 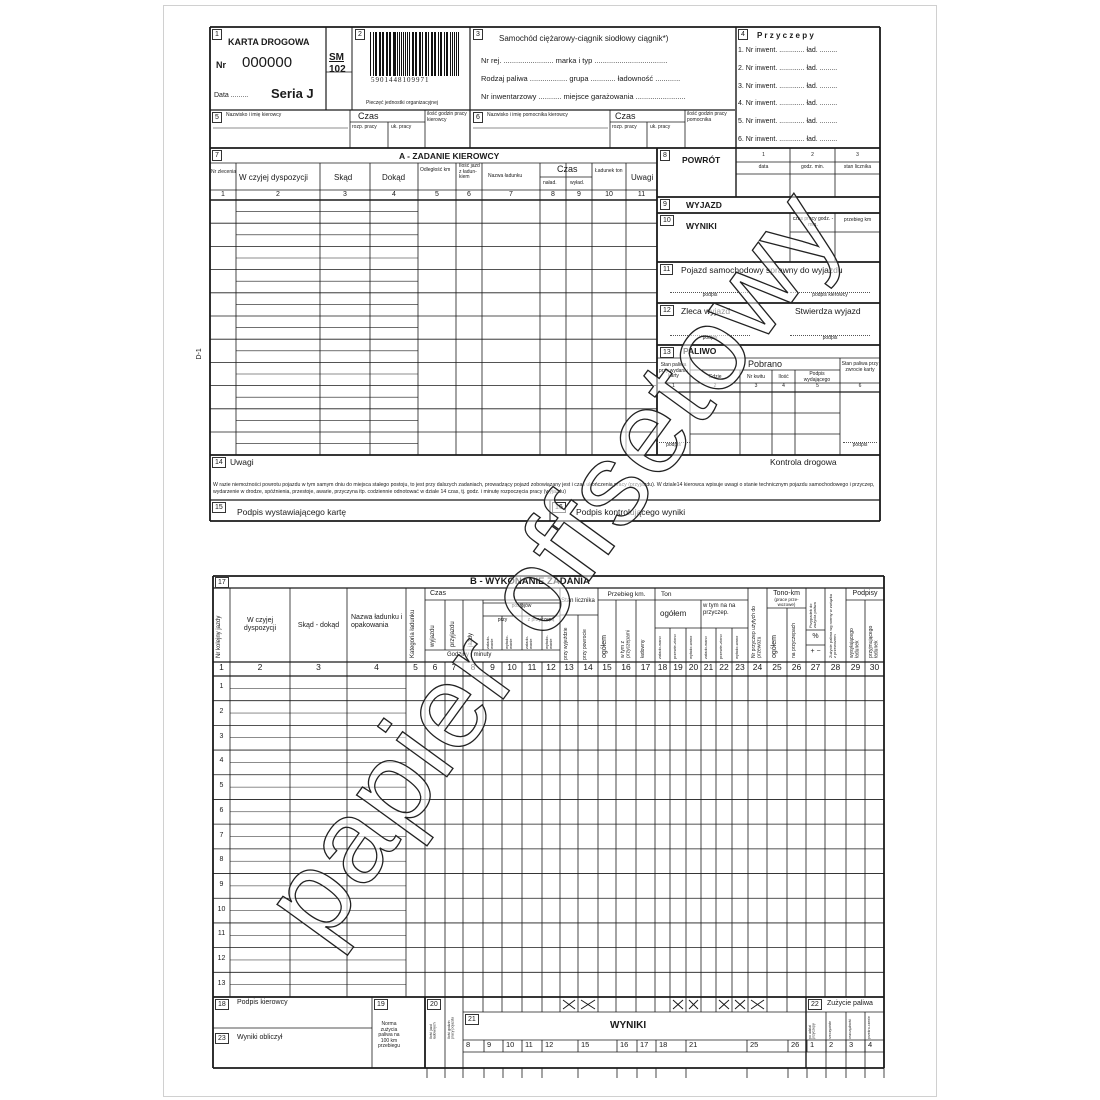 I want to click on col-number: 19, so click(x=678, y=667).